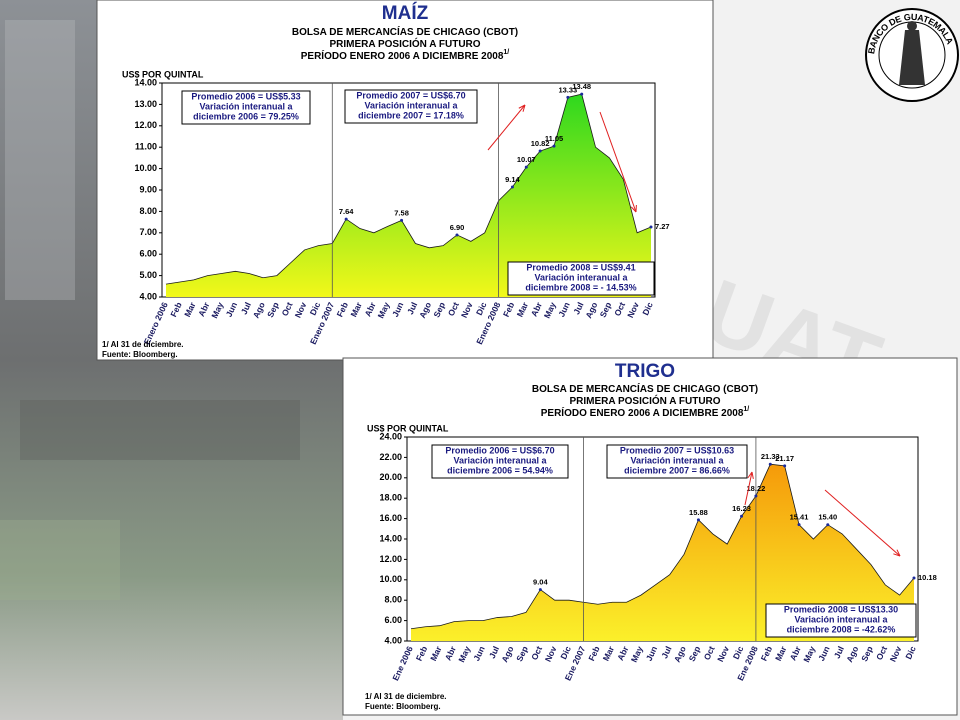  I want to click on note-text: Promedio 2007 = US$10.63, so click(677, 450).